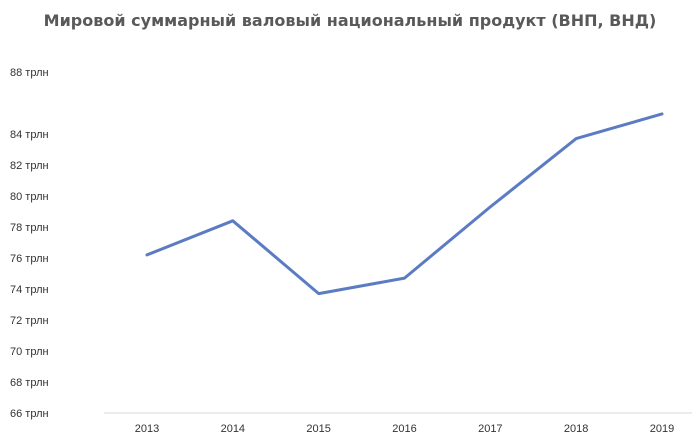  Describe the element at coordinates (147, 428) in the screenshot. I see `x-tick-label: 2013` at that location.